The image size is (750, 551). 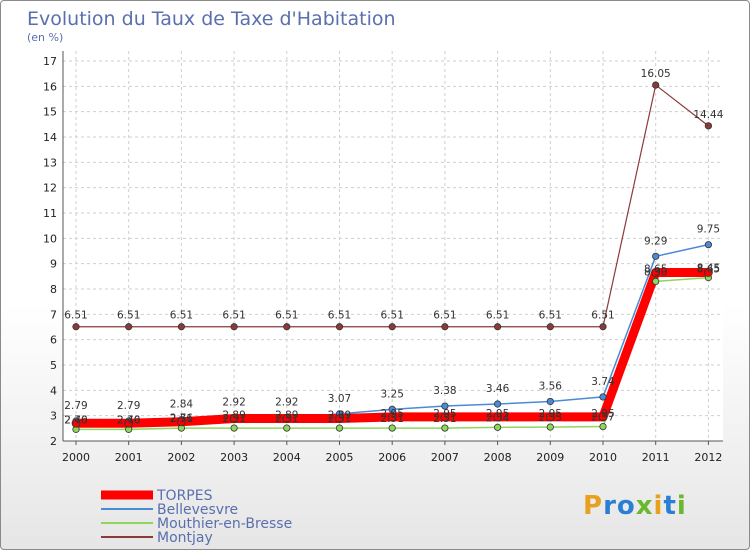 What do you see at coordinates (211, 19) in the screenshot?
I see `chart-title: Evolution du Taux de Taxe d'Habitation` at bounding box center [211, 19].